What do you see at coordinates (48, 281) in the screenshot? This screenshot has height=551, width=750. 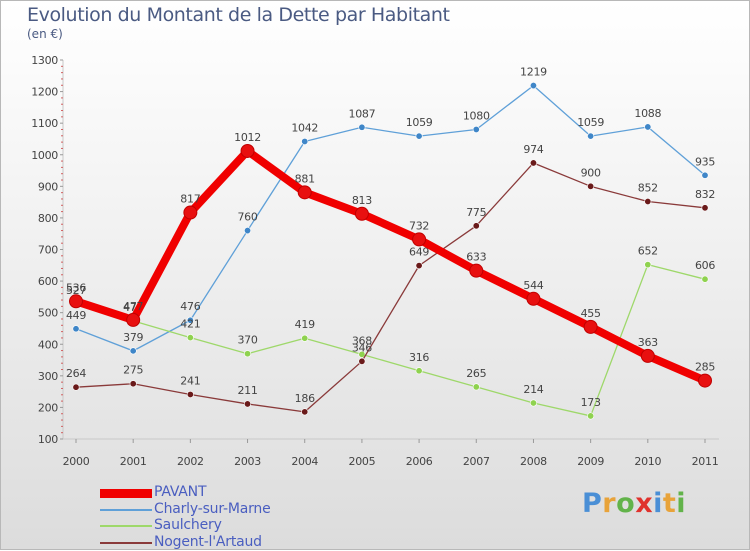 I see `y-tick-label: 600` at bounding box center [48, 281].